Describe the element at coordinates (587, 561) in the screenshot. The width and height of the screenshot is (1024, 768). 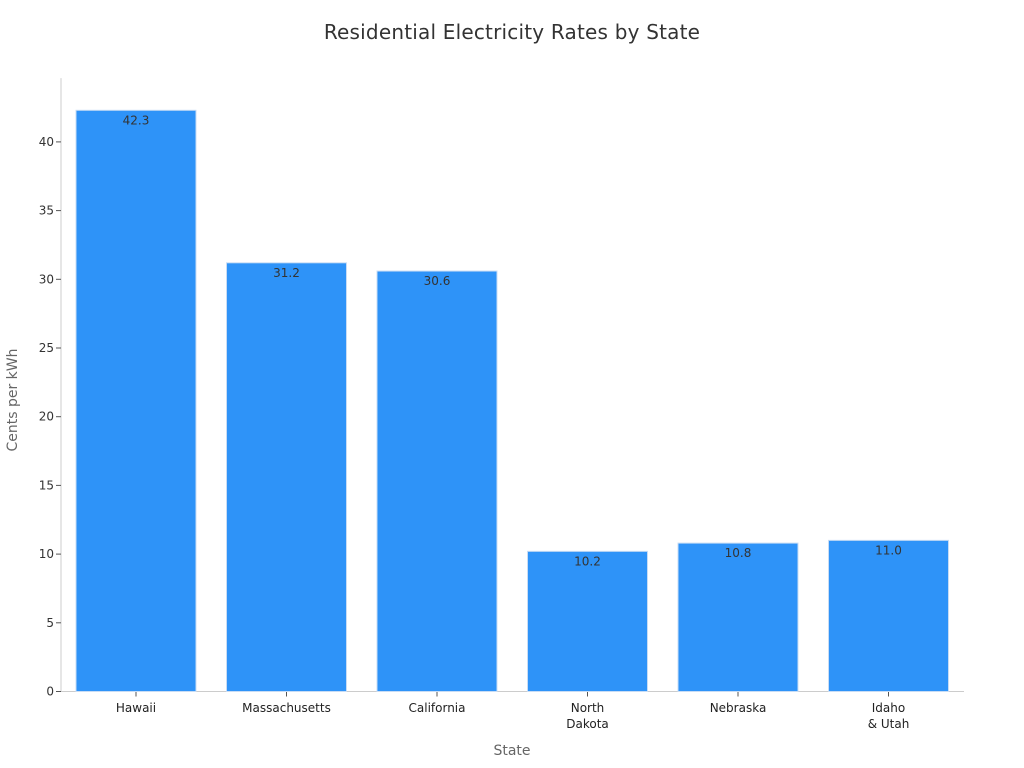
I see `data-label: 10.2` at that location.